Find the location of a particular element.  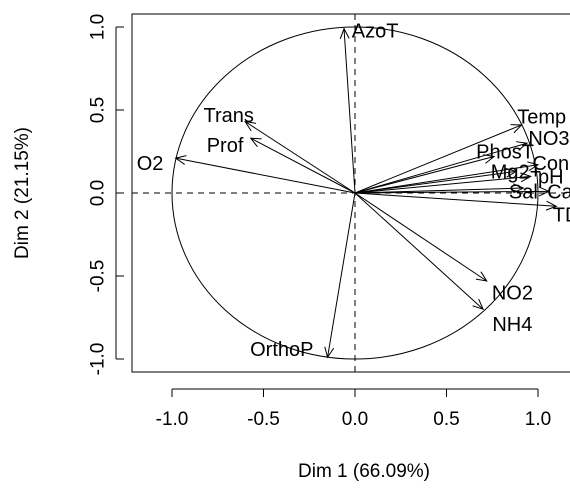

variable-label-phost: PhosT is located at coordinates (505, 153).